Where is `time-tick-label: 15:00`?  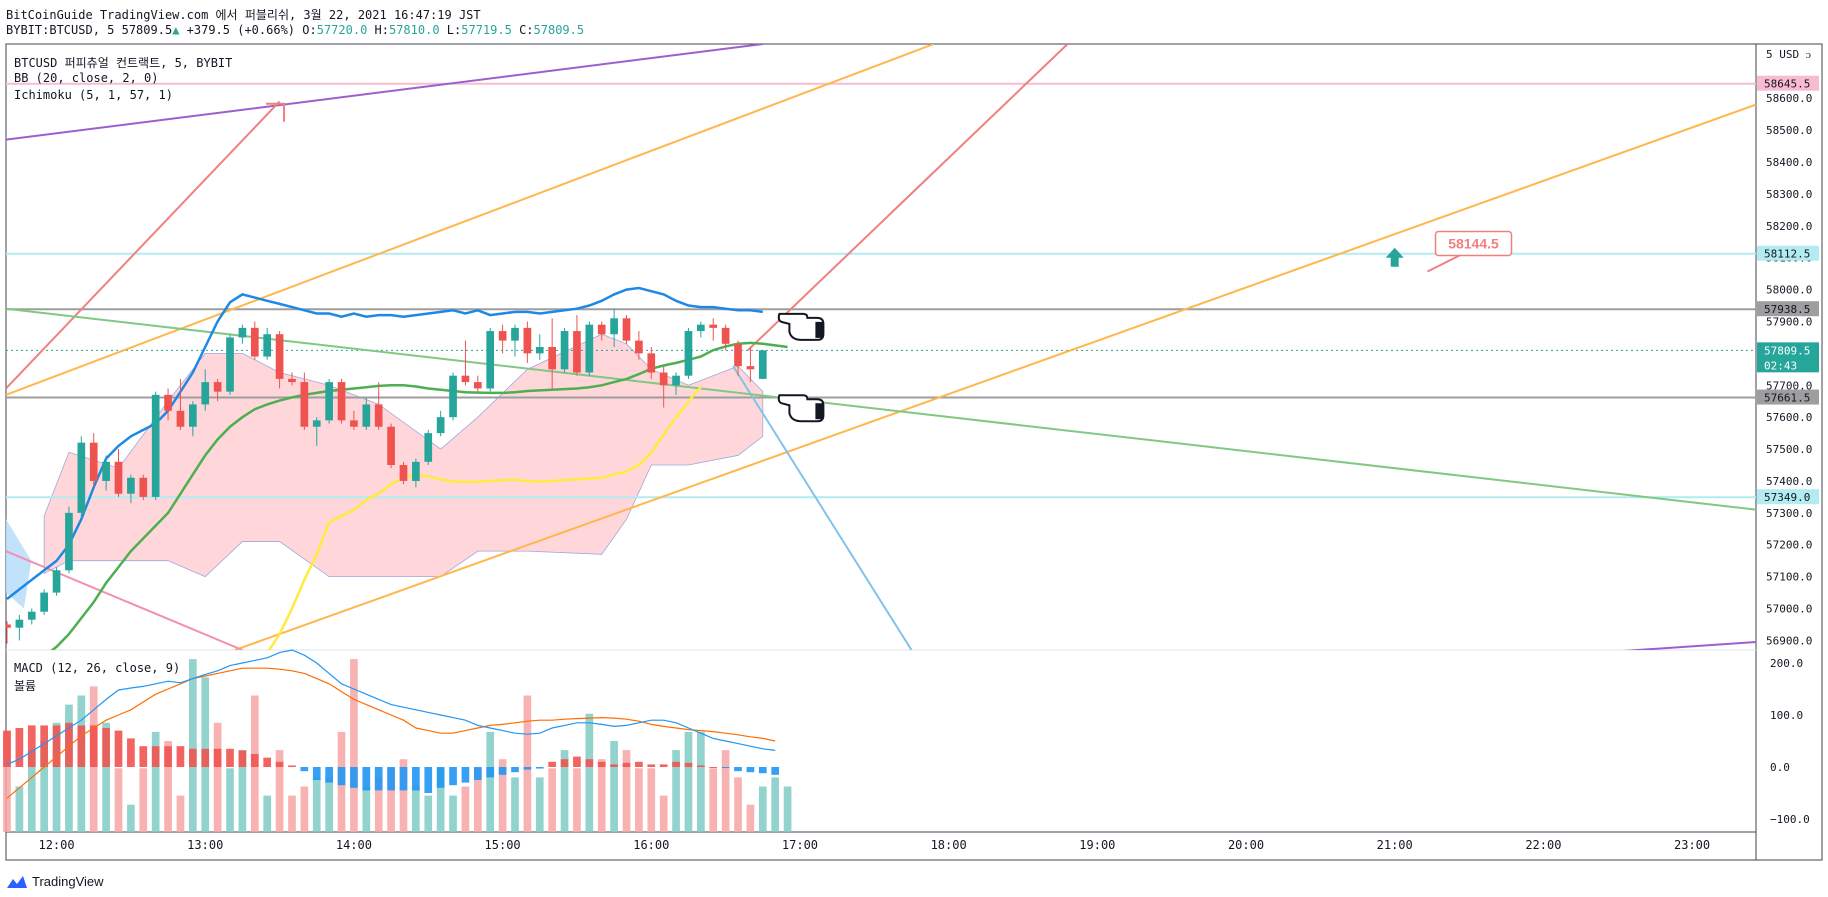
time-tick-label: 15:00 is located at coordinates (503, 845).